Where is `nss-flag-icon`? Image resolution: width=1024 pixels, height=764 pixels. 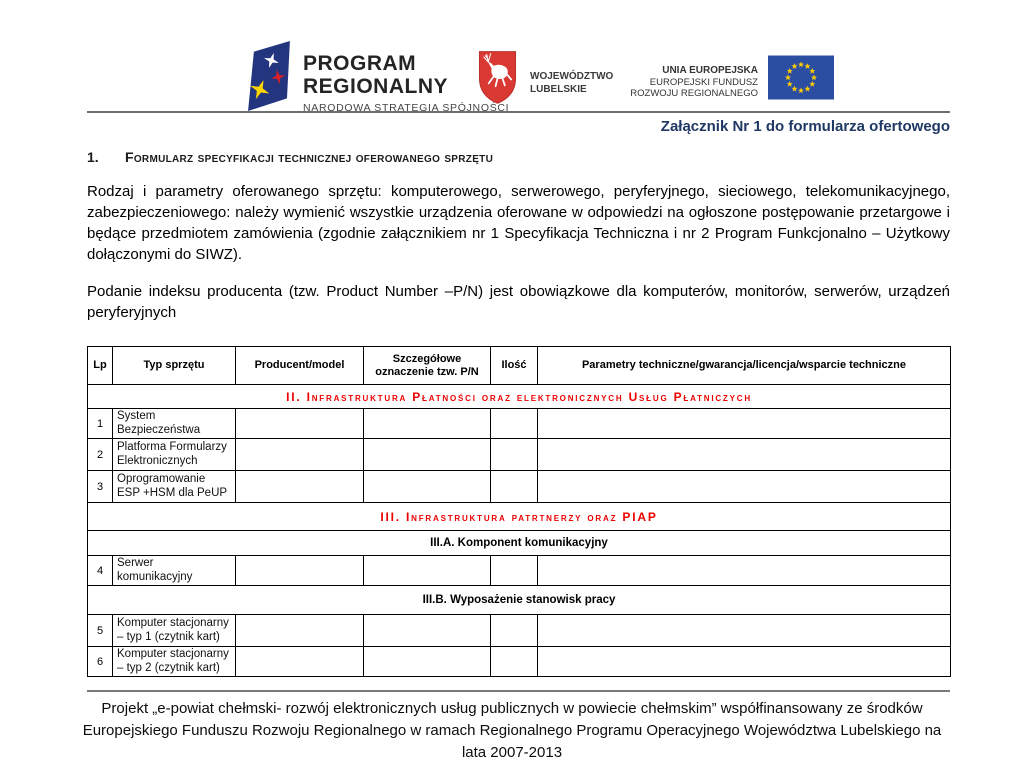
nss-flag-icon is located at coordinates (269, 76).